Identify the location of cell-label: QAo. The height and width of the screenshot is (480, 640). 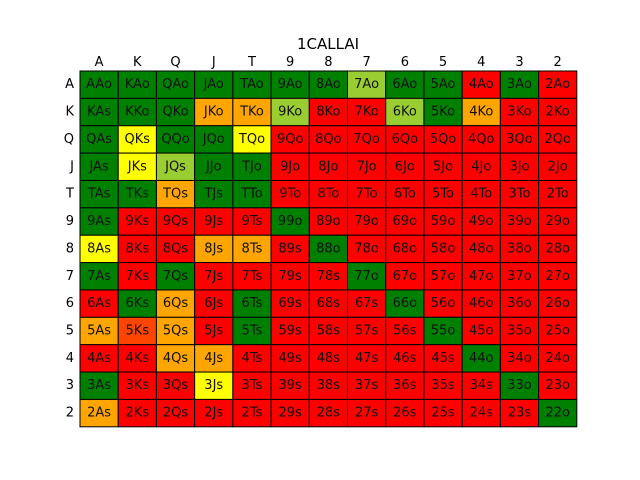
(175, 84).